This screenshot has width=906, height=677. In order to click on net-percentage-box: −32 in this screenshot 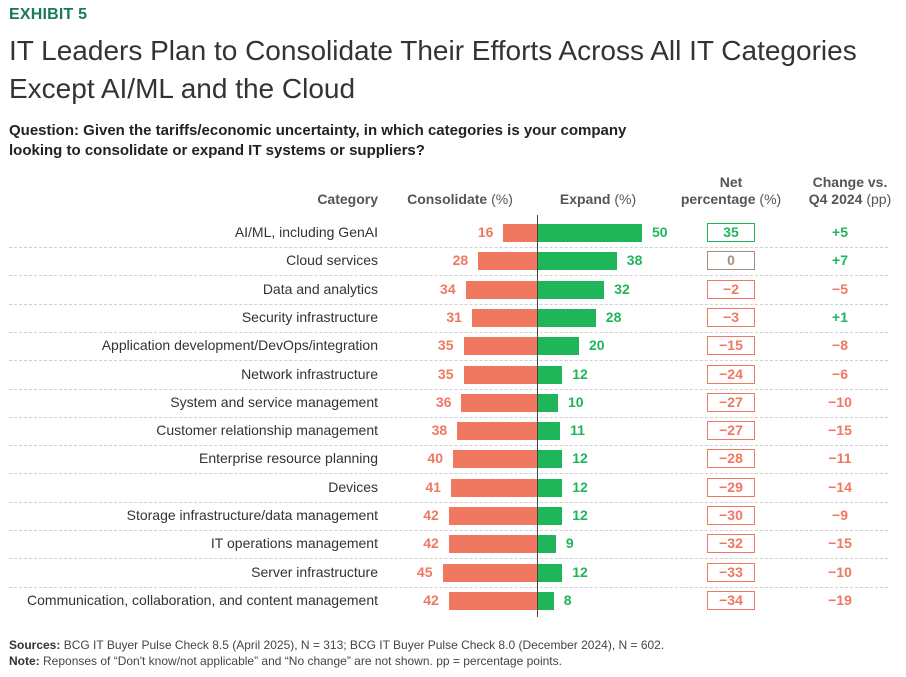, I will do `click(731, 544)`.